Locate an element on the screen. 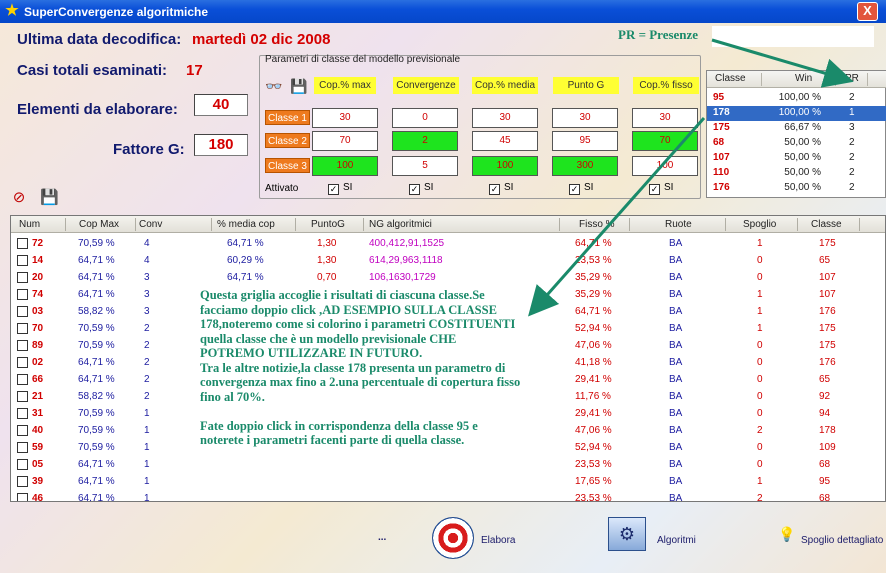  class-row-label-1: Classe 1 is located at coordinates (287, 117).